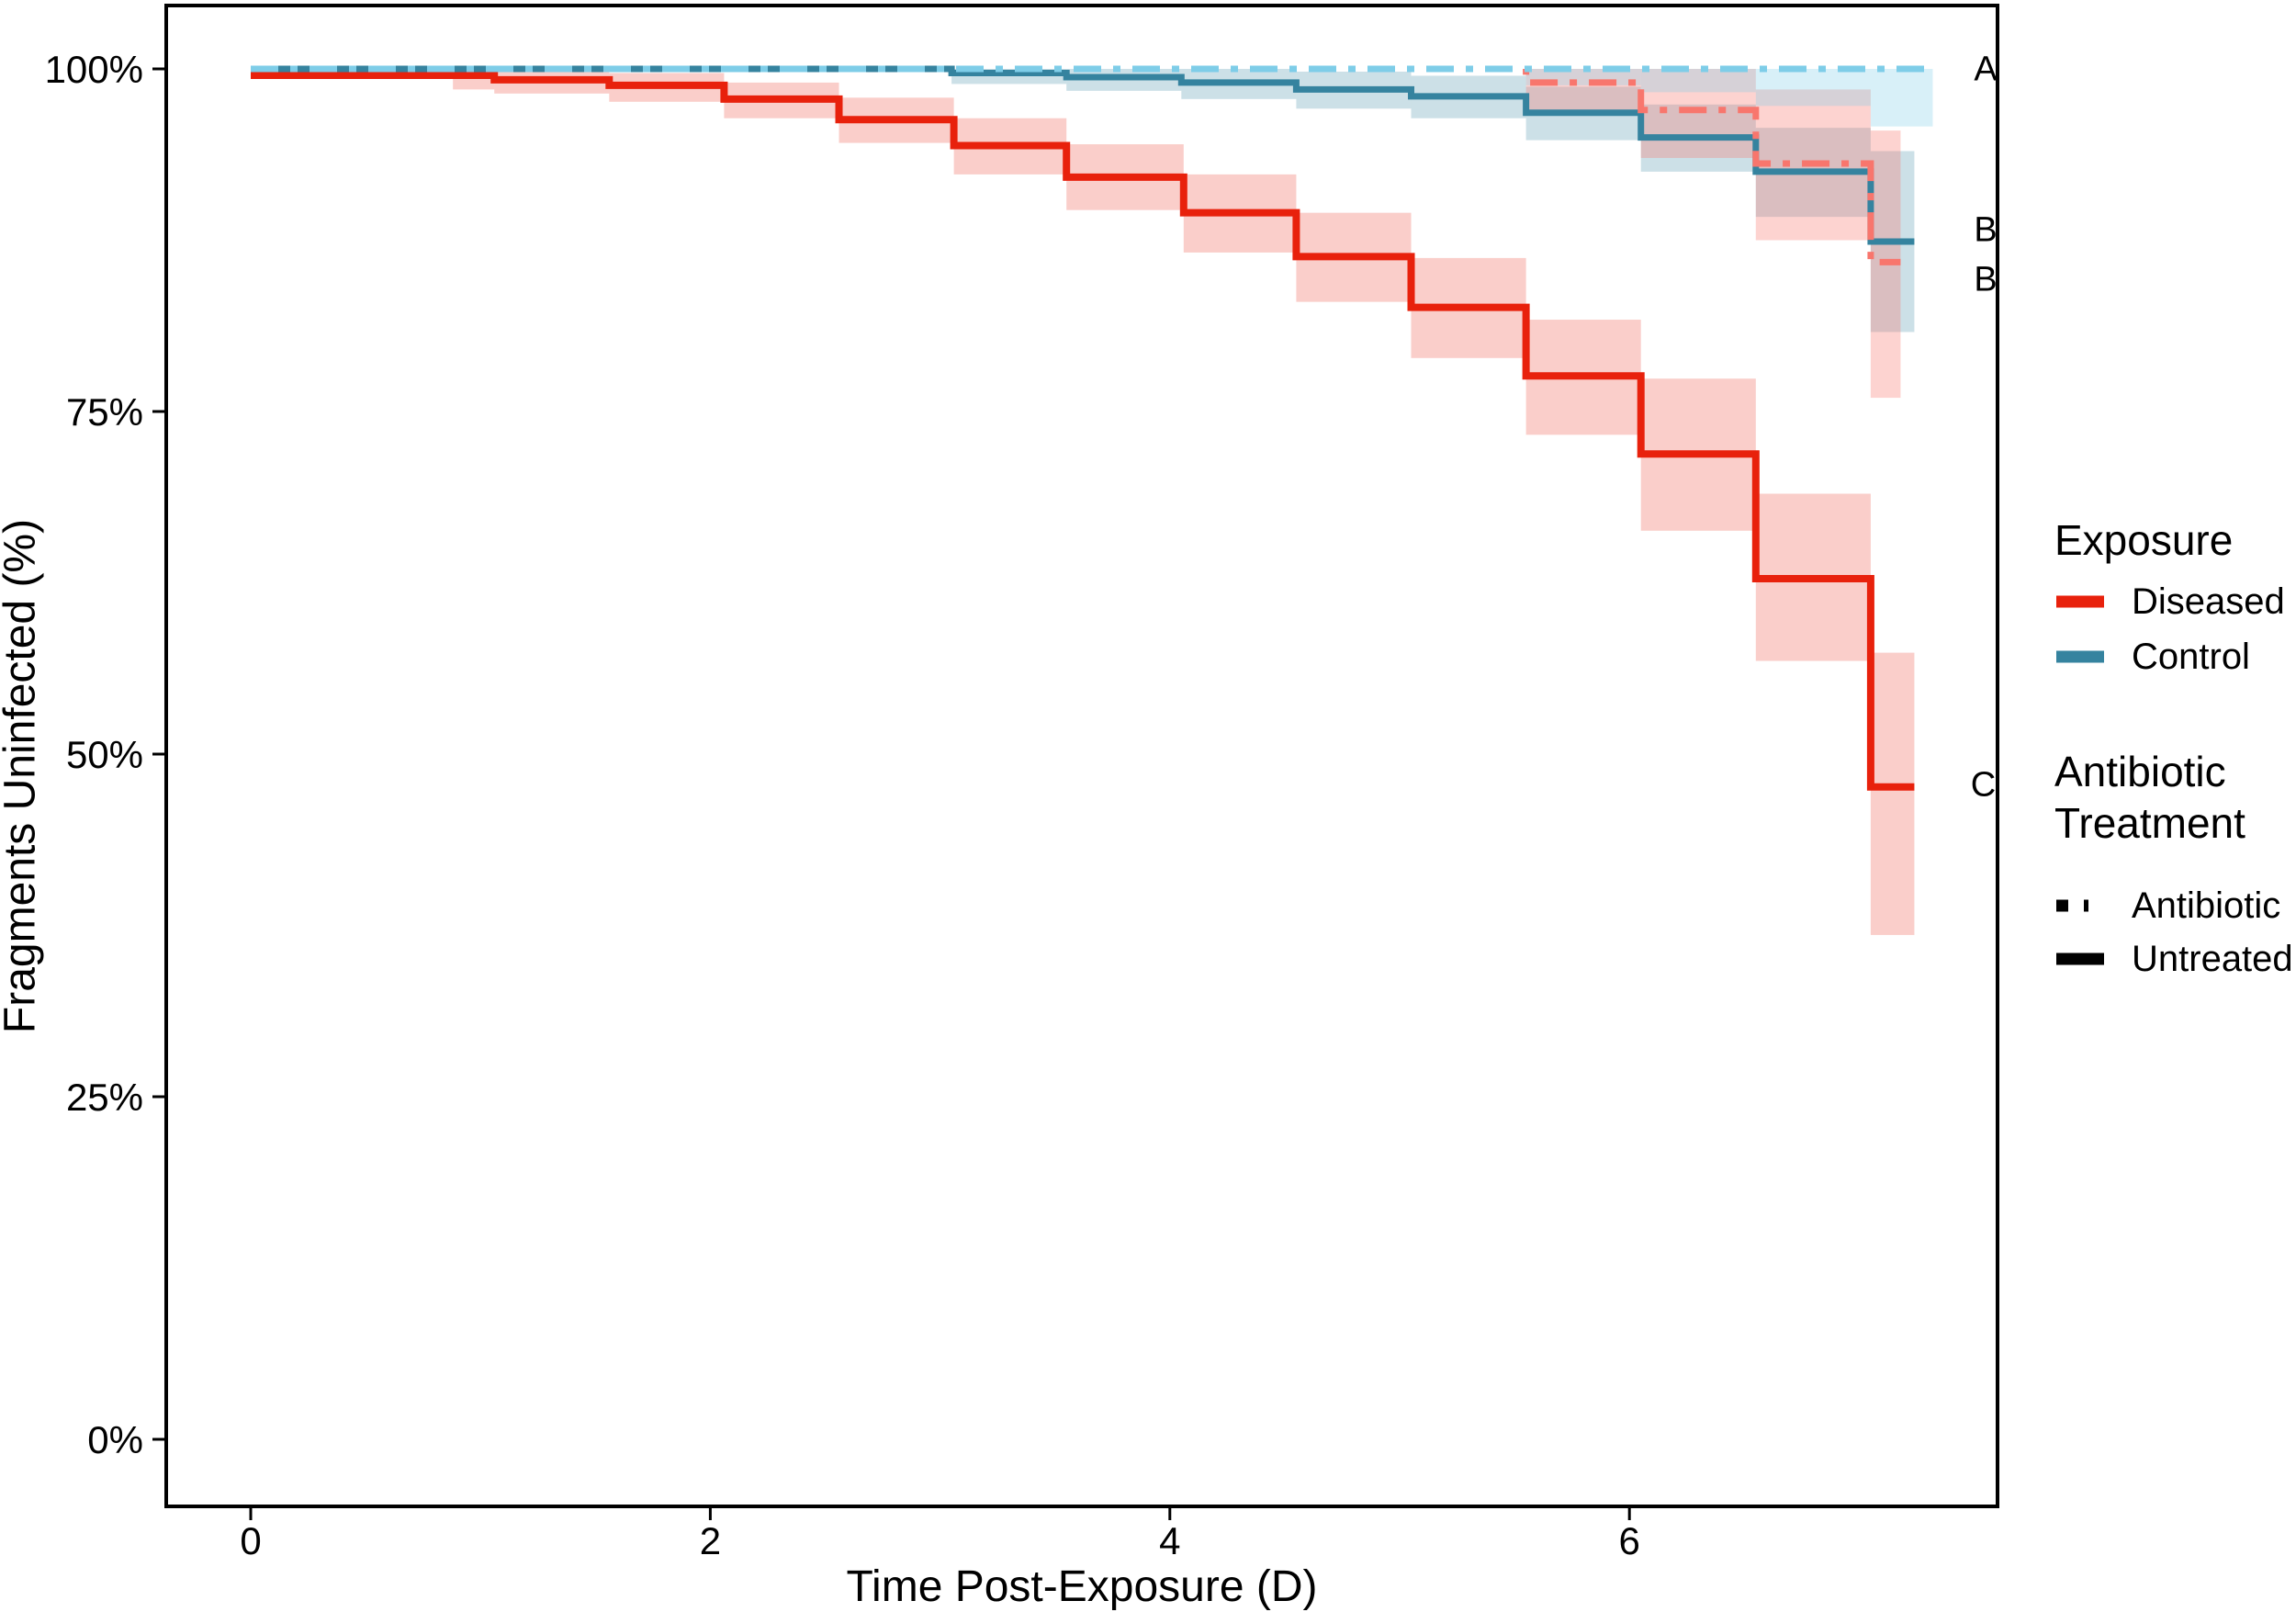 The height and width of the screenshot is (1612, 2296). I want to click on x-tick-label: 4, so click(1170, 1540).